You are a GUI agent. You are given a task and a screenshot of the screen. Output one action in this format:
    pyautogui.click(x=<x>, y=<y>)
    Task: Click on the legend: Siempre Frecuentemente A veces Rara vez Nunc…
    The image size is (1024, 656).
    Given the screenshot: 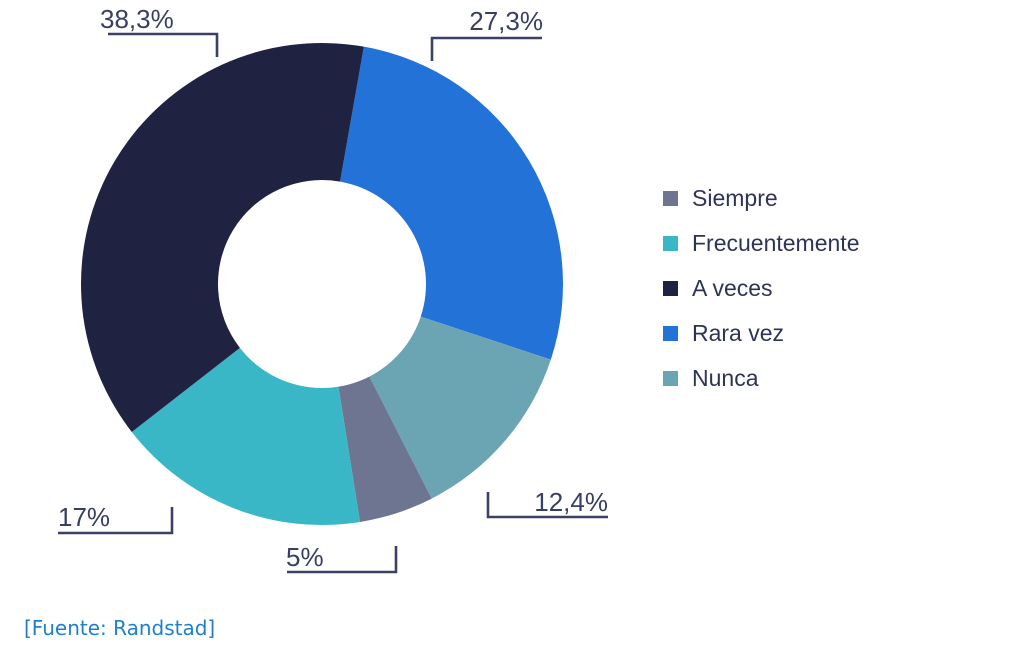 What is the action you would take?
    pyautogui.click(x=761, y=288)
    